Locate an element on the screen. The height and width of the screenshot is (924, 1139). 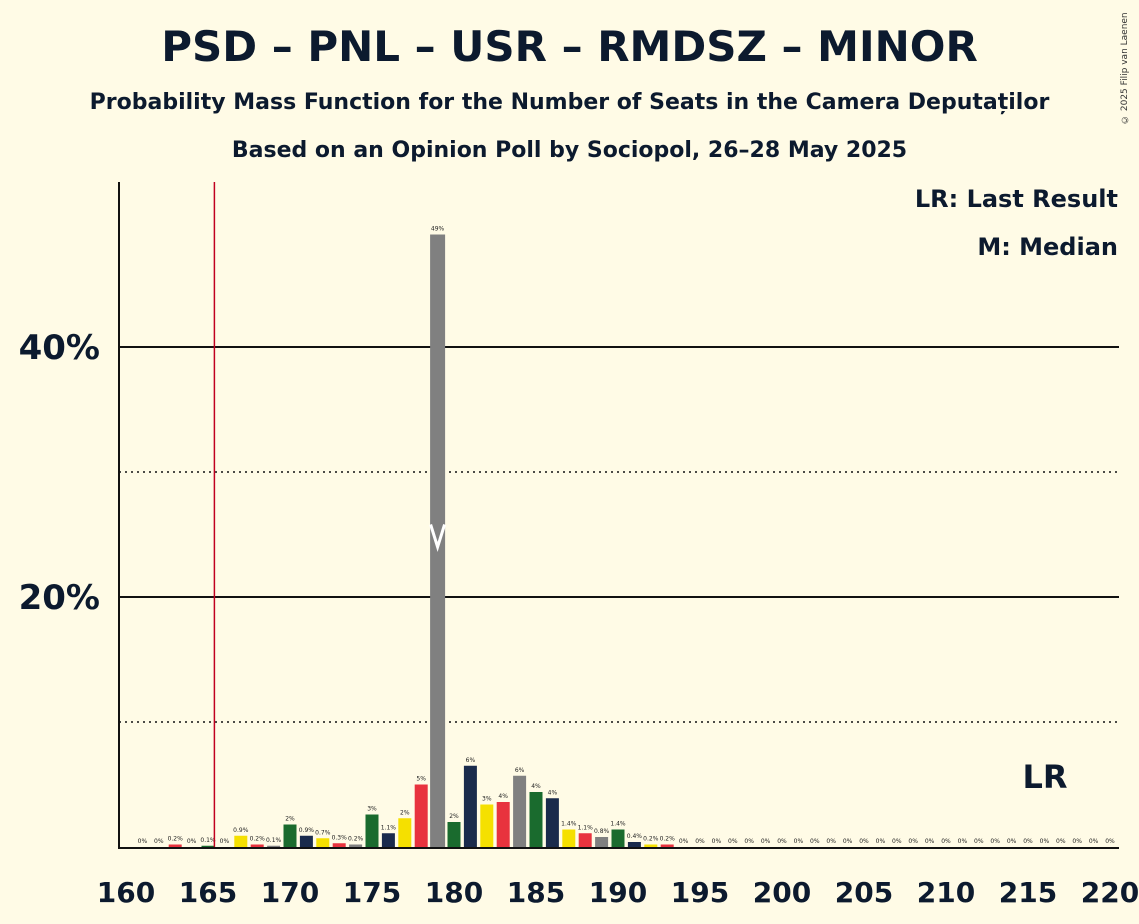
bar-label-216: 0% is located at coordinates (1045, 841).